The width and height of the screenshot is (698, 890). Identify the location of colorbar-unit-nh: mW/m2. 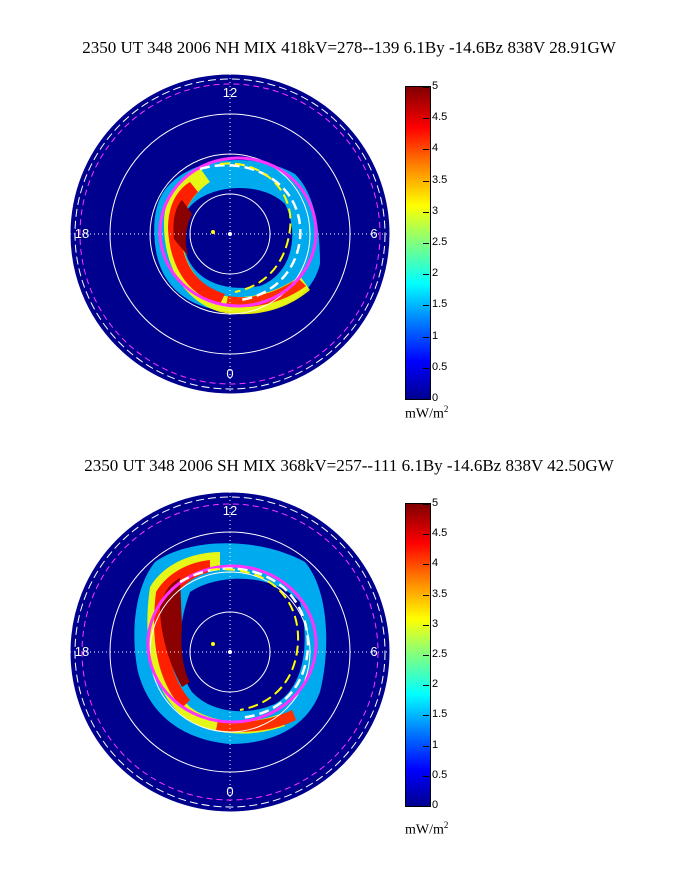
(426, 413).